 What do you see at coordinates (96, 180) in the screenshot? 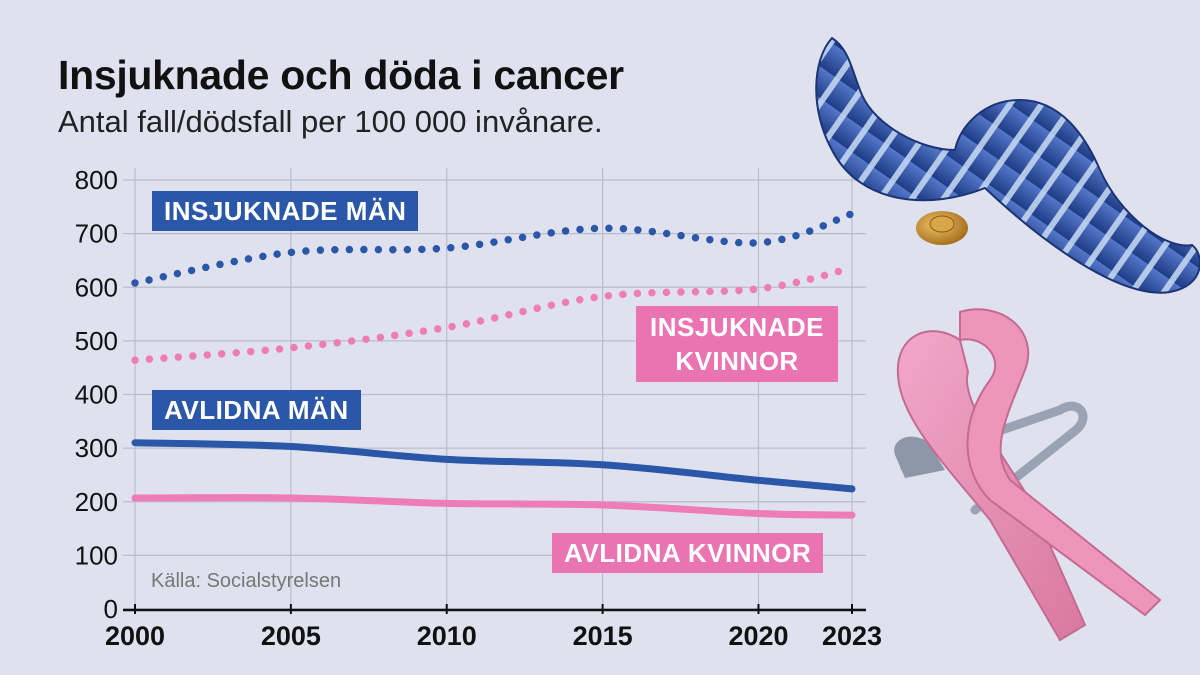
I see `y-tick-label: 800` at bounding box center [96, 180].